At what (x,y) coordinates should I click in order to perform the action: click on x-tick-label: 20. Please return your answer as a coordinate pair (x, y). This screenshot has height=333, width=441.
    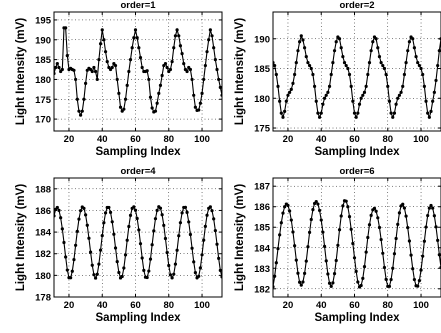
    Looking at the image, I should click on (288, 305).